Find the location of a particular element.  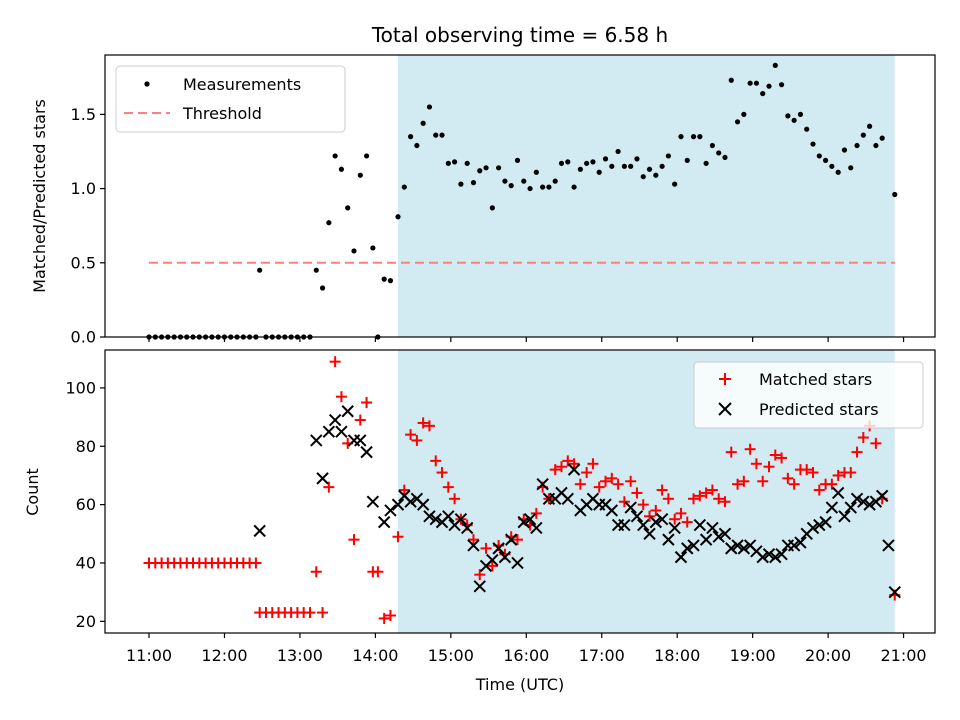

x-axis-label: Time (UTC) is located at coordinates (519, 684).